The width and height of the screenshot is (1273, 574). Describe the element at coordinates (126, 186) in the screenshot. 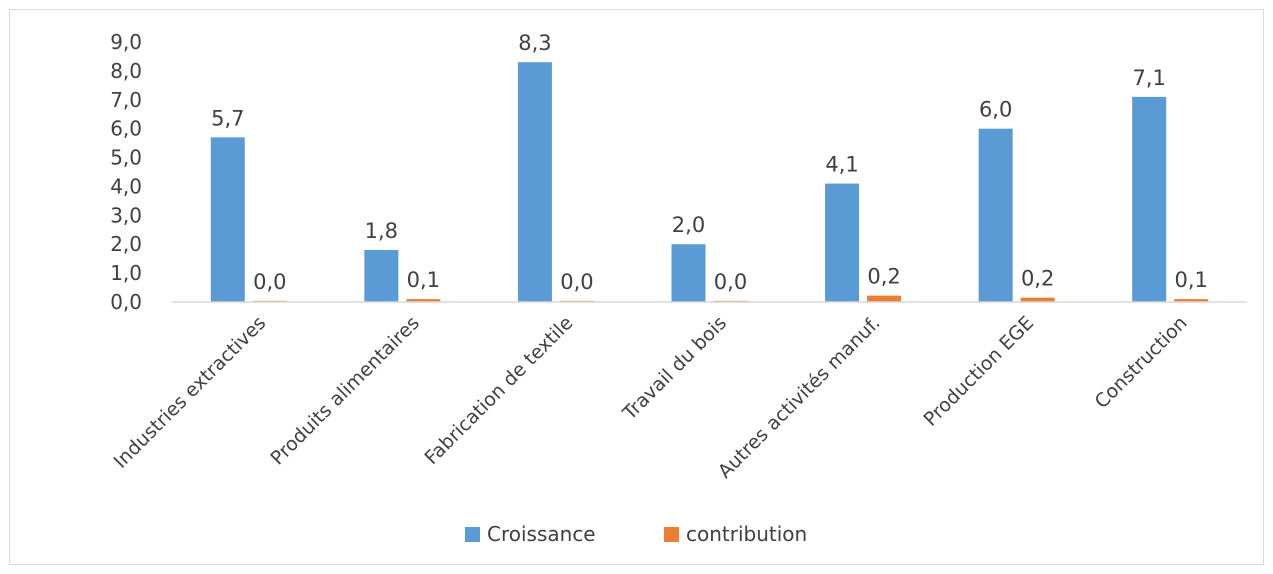

I see `y-tick-label: 4,0` at that location.